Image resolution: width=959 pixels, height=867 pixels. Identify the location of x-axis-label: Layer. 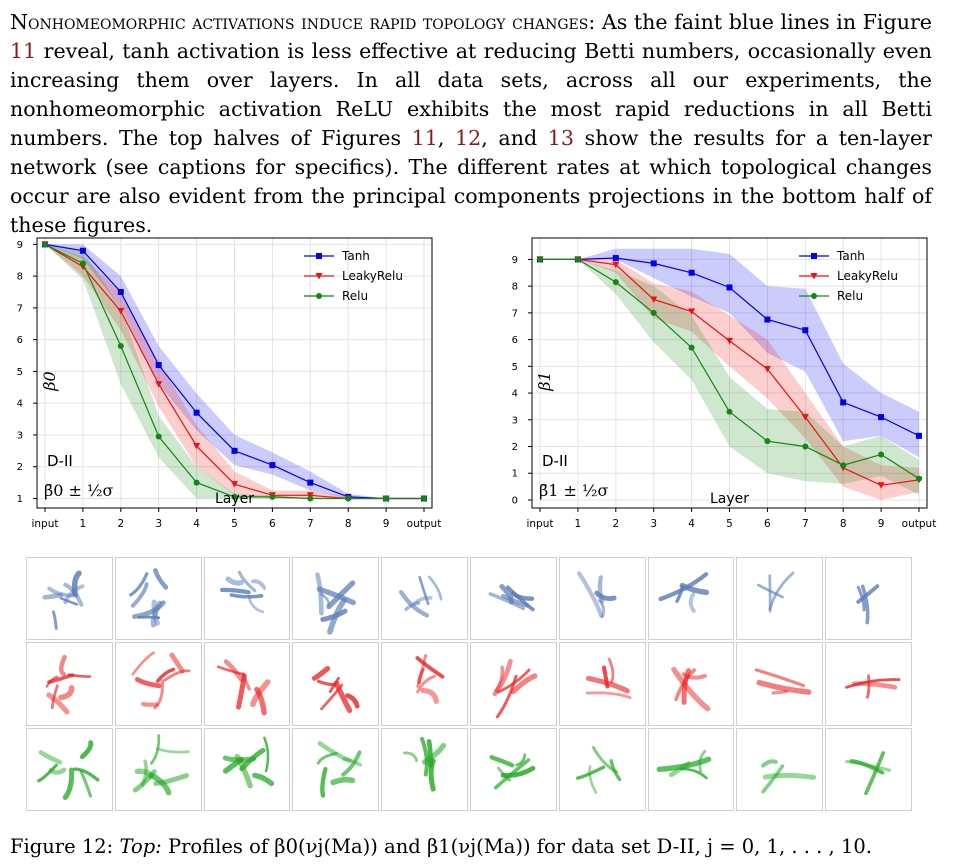
(234, 499).